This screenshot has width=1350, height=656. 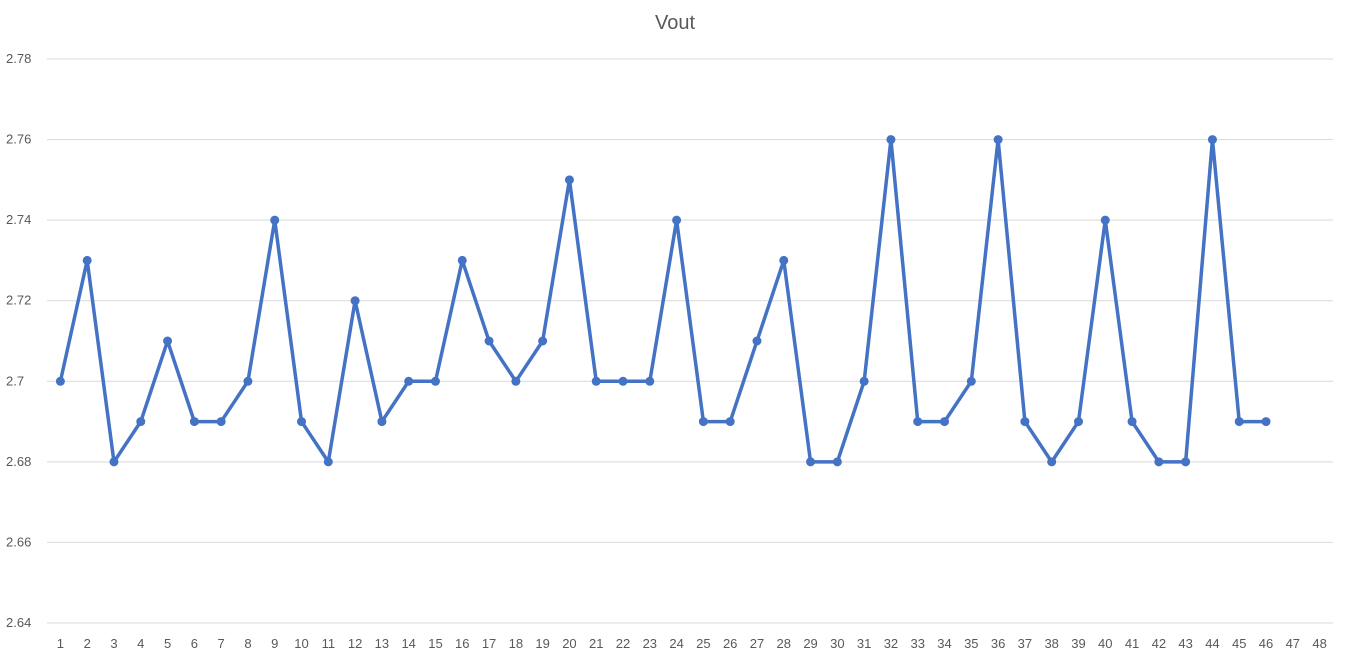 What do you see at coordinates (18, 461) in the screenshot?
I see `y-tick-label: 2.68` at bounding box center [18, 461].